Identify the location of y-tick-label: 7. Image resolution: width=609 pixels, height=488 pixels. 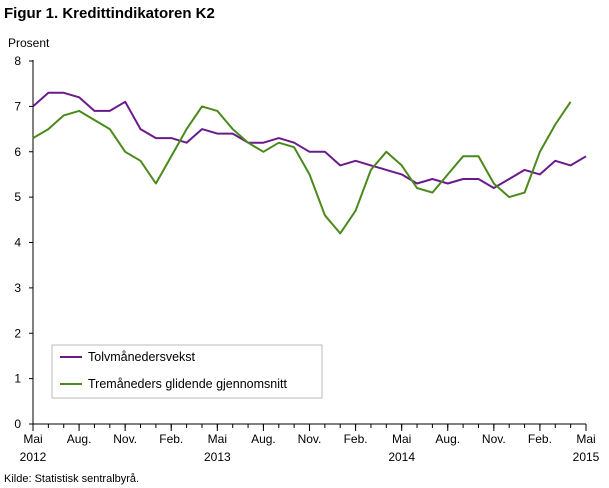
(17, 106).